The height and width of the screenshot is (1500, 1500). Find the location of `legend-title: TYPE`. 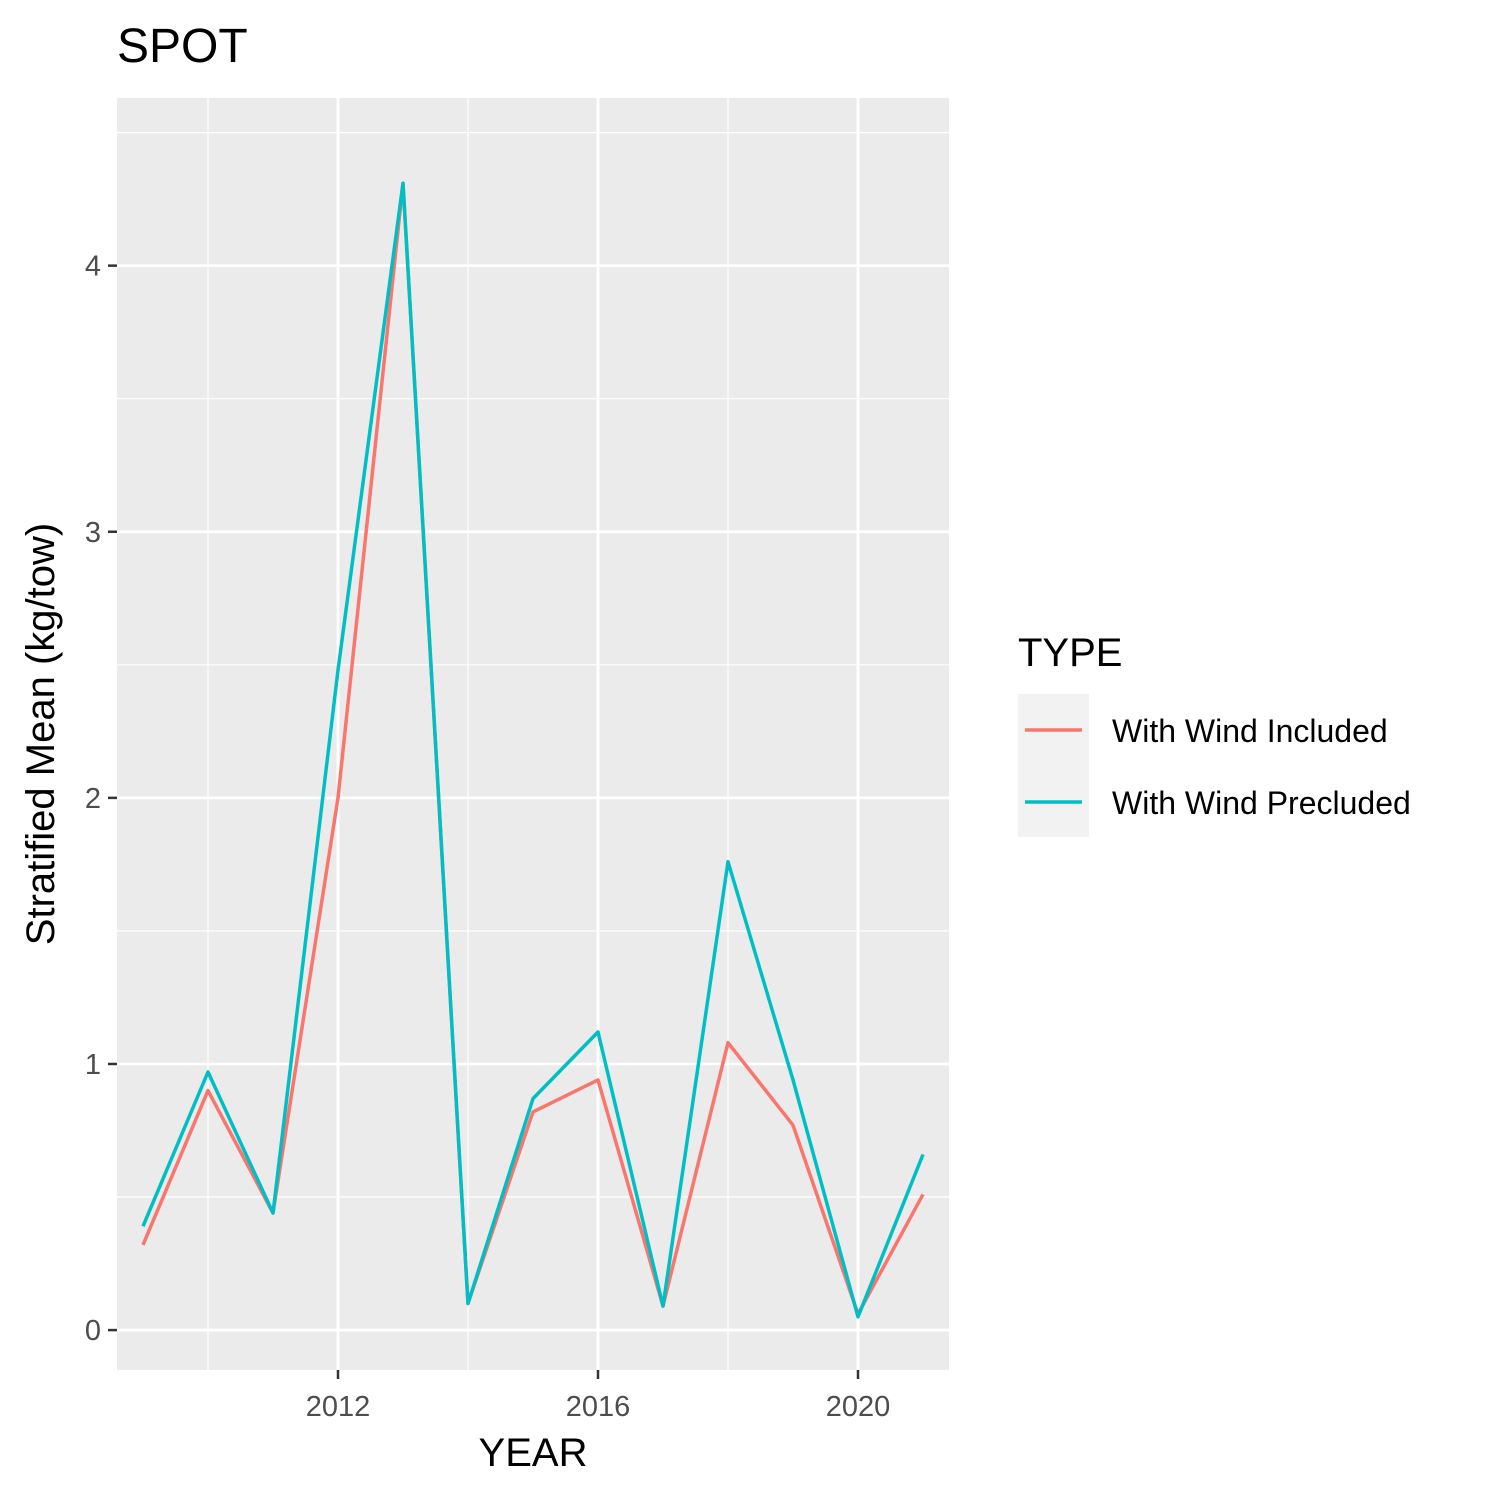

legend-title: TYPE is located at coordinates (1070, 653).